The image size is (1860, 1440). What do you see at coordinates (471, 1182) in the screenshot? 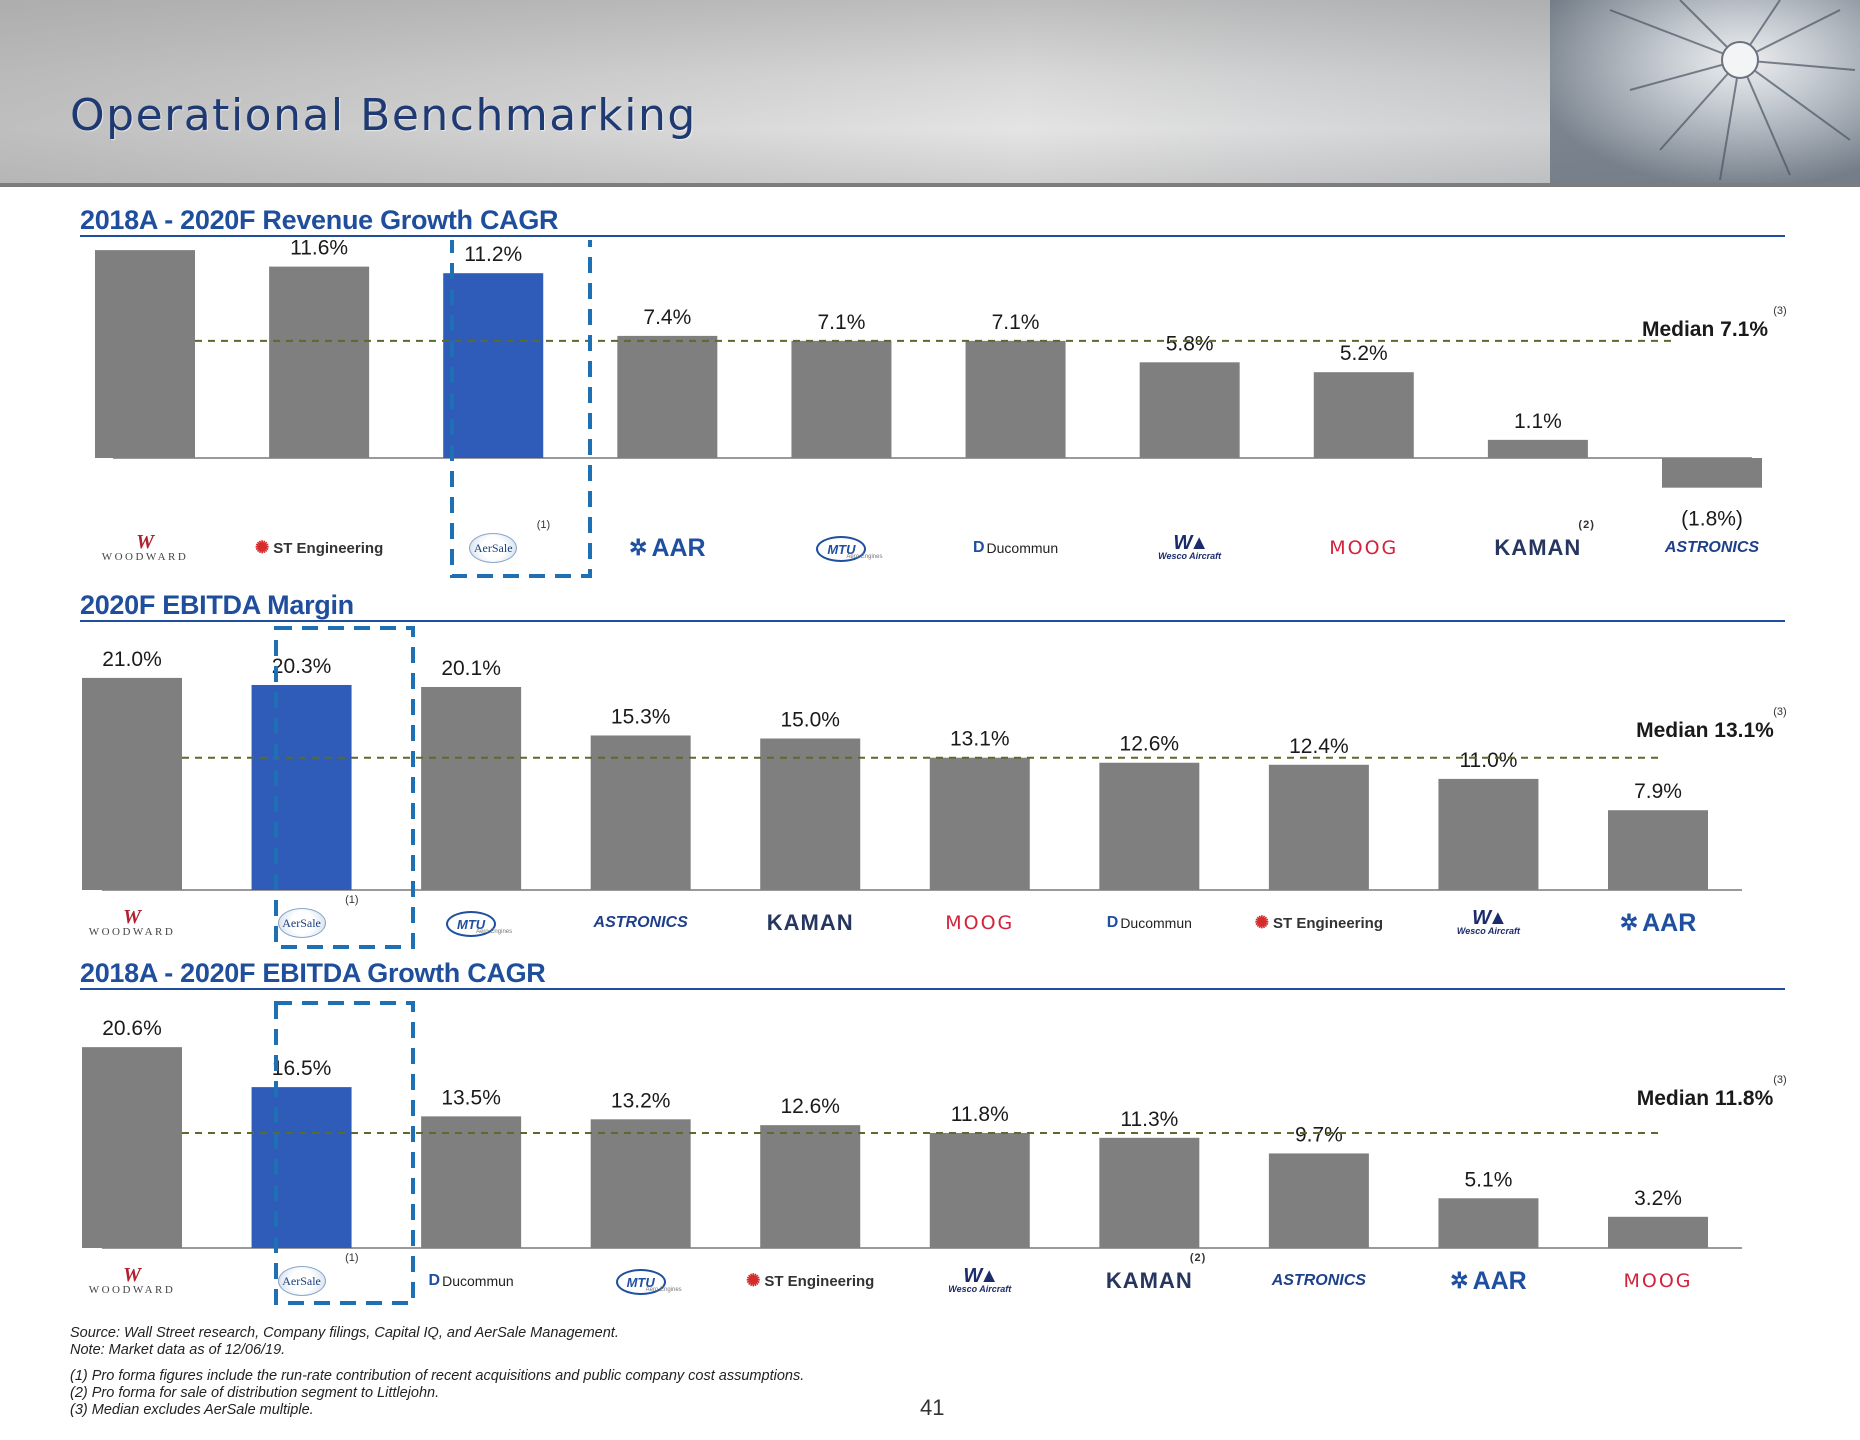
I see `bar-ducommun` at bounding box center [471, 1182].